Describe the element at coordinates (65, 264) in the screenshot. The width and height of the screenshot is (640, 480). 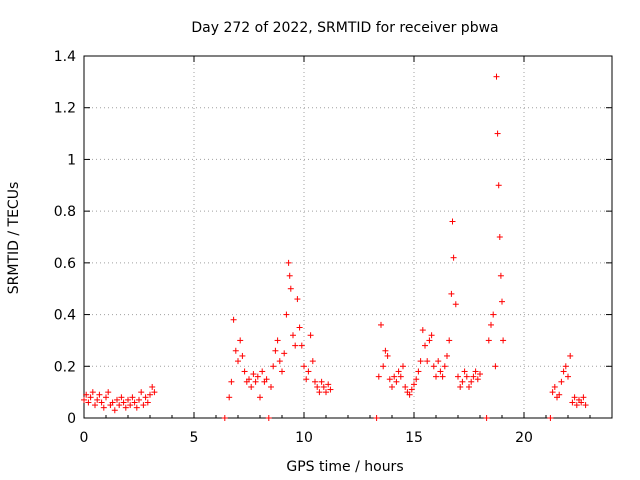
I see `y-tick-label-3: 0.6` at that location.